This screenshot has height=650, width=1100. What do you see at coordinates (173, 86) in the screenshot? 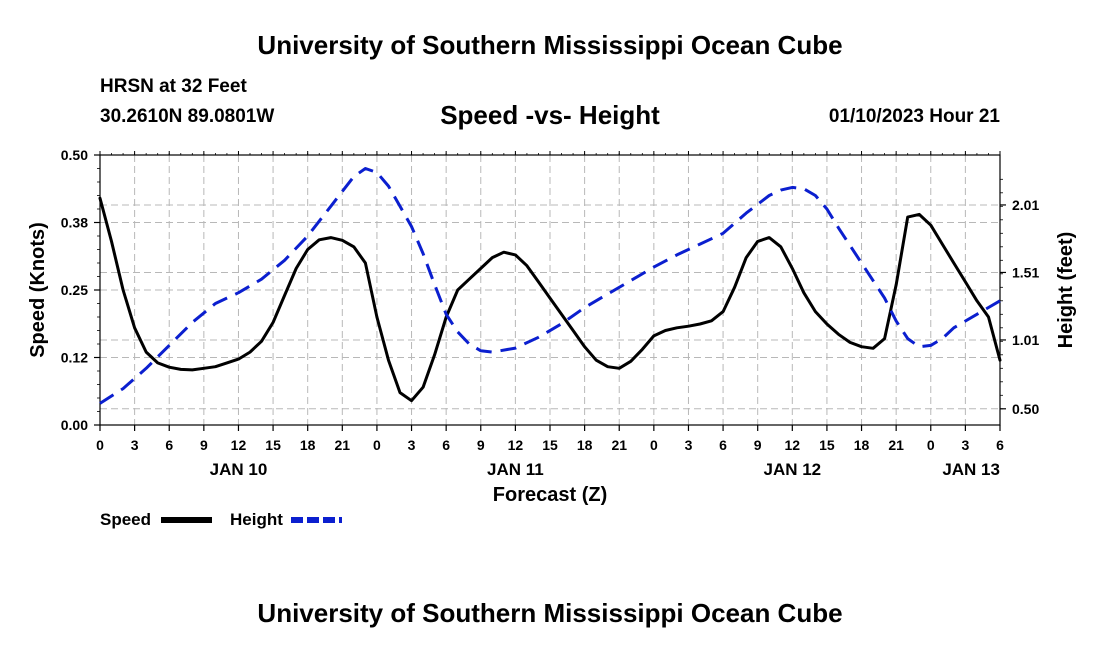
I see `station-label: HRSN at 32 Feet` at bounding box center [173, 86].